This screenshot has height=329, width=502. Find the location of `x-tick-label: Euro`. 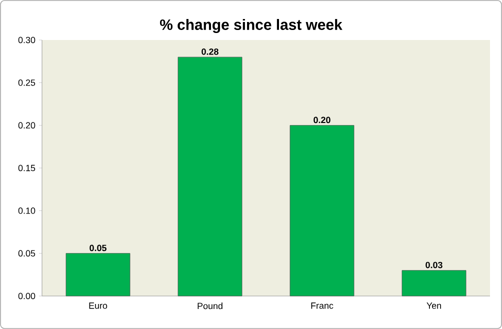

x-tick-label: Euro is located at coordinates (98, 305).